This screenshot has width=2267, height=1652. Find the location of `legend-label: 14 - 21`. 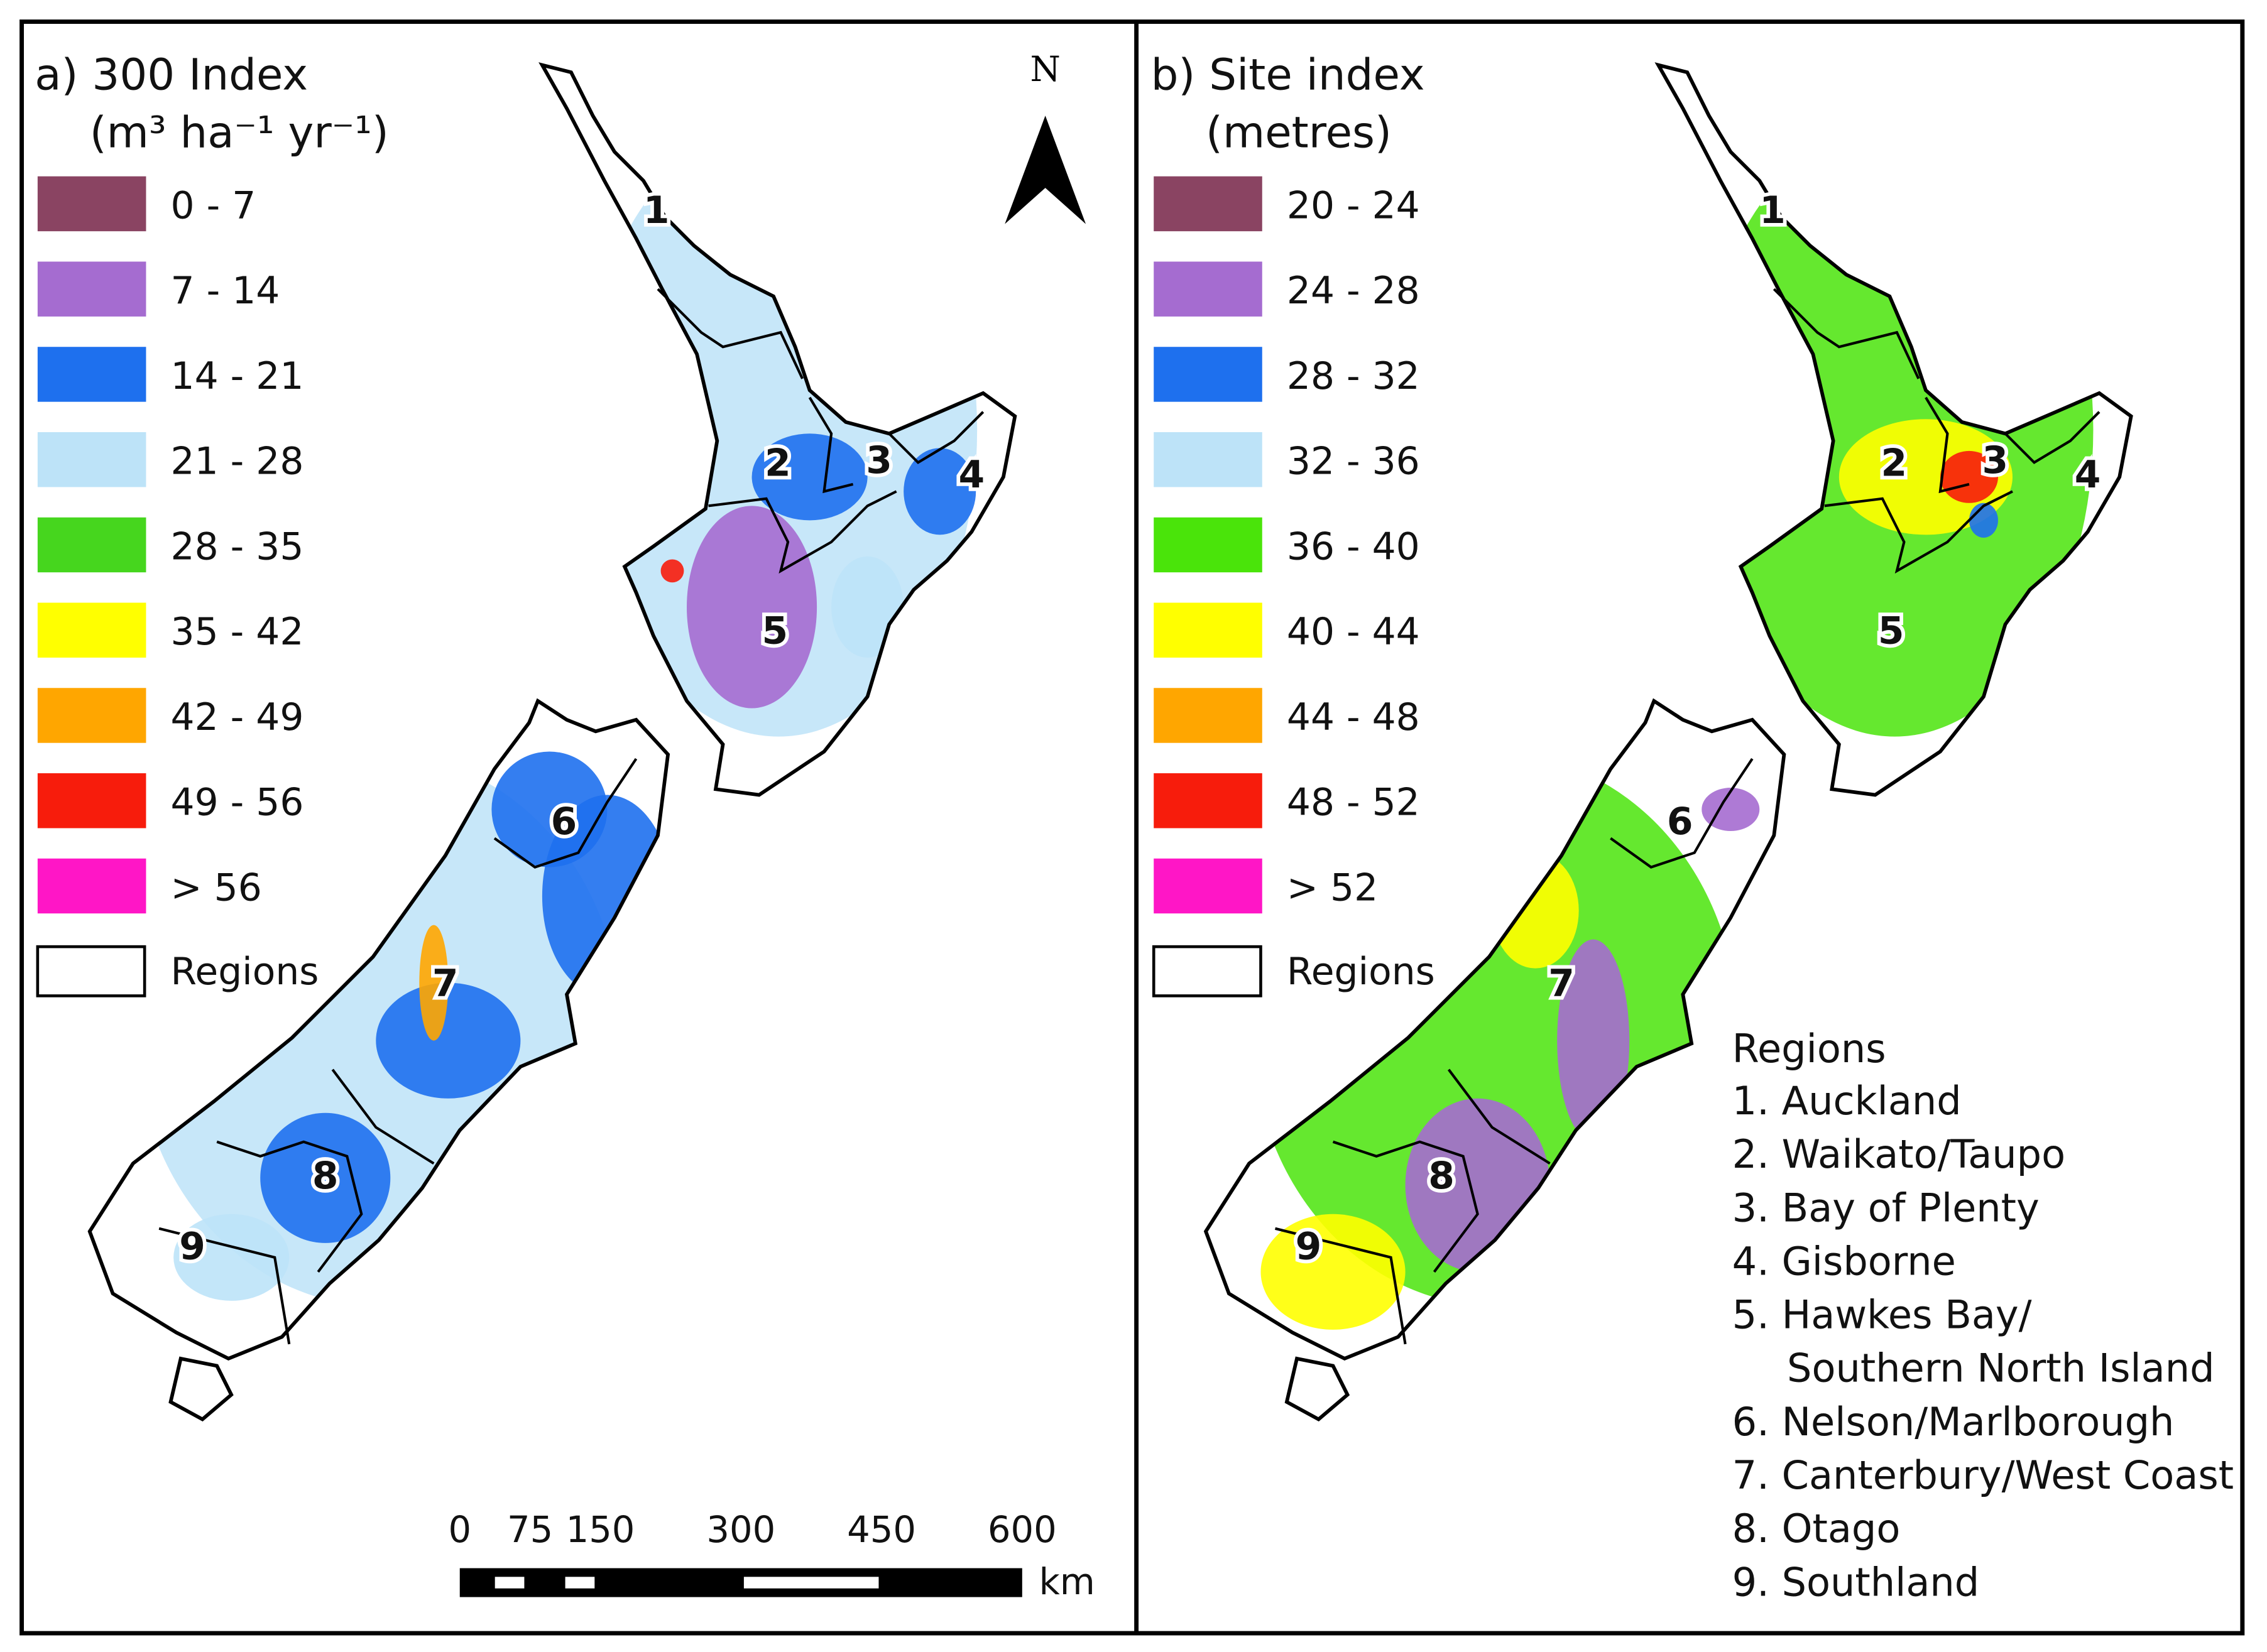

legend-label: 14 - 21 is located at coordinates (237, 376).